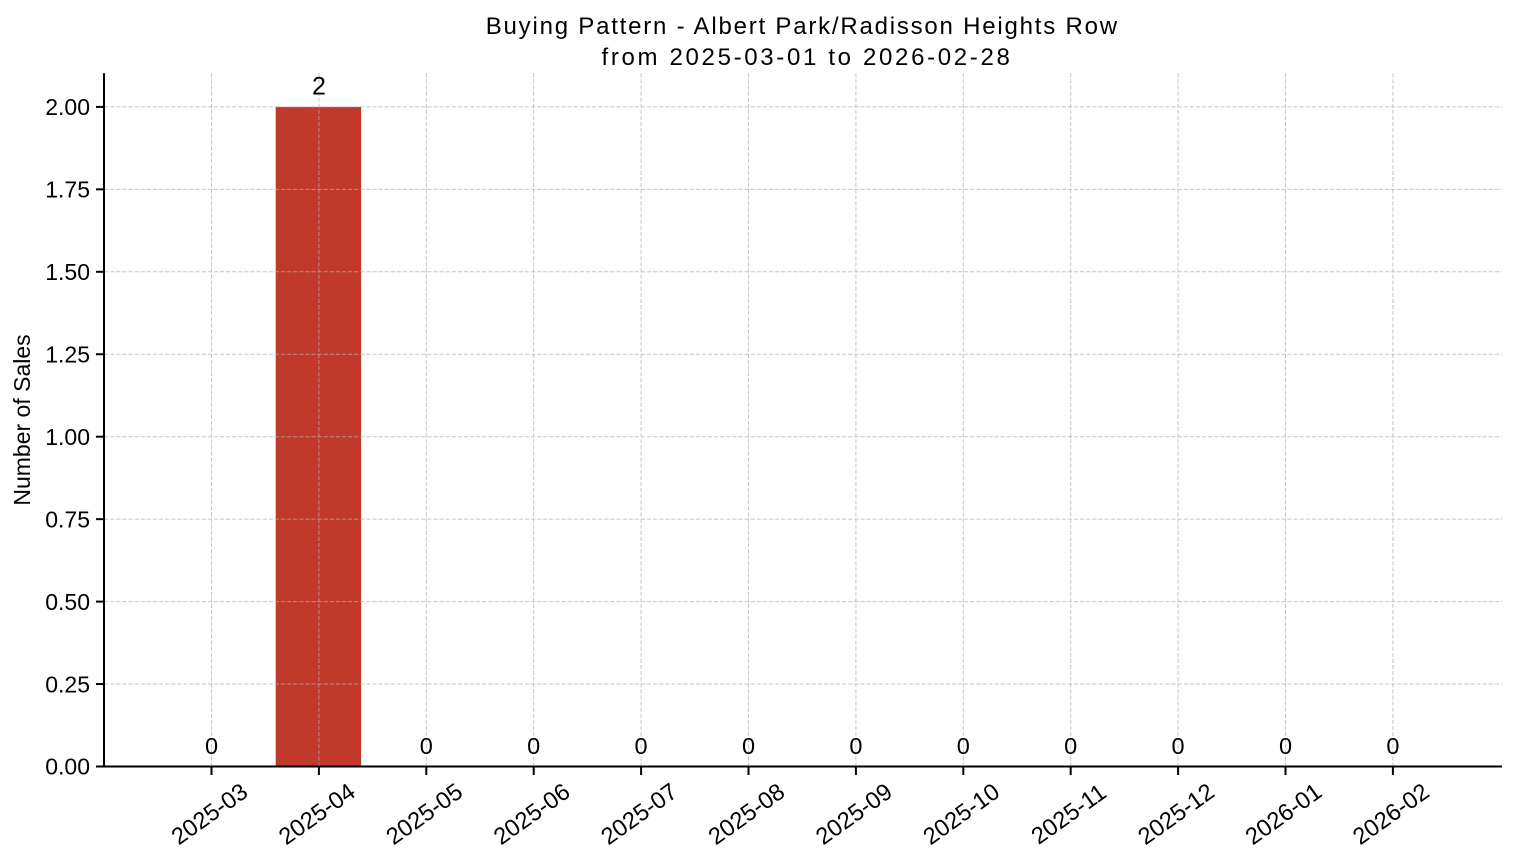 This screenshot has width=1514, height=863. What do you see at coordinates (319, 87) in the screenshot?
I see `svg-text: 2` at bounding box center [319, 87].